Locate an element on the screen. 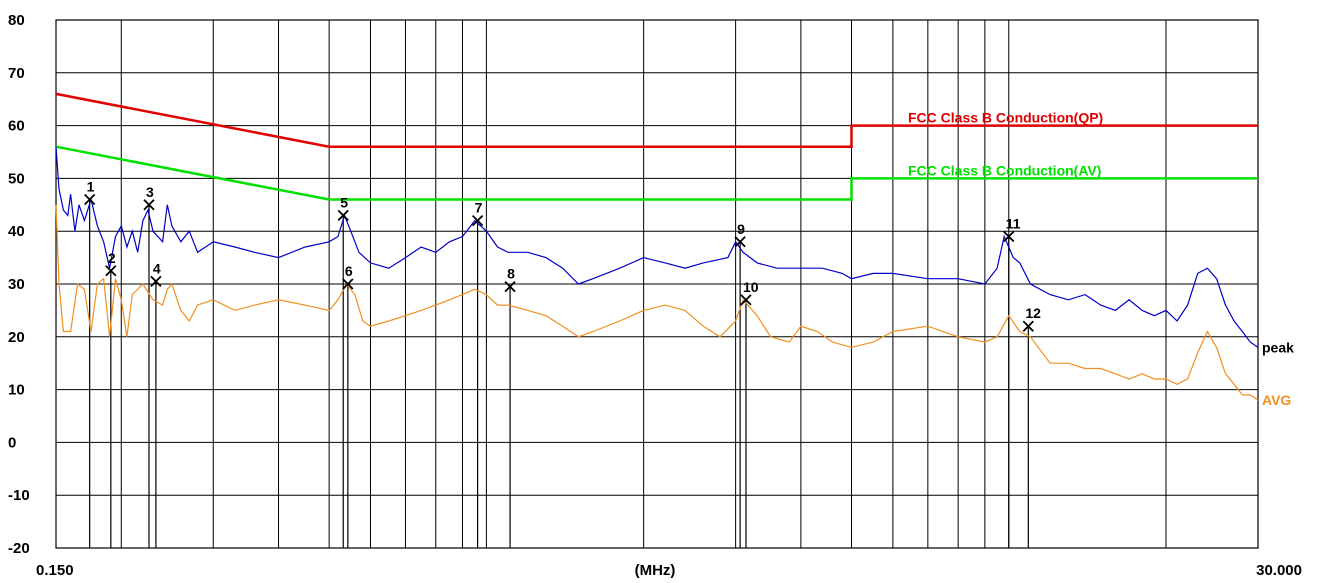 This screenshot has width=1322, height=583. marker-1: 1 is located at coordinates (90, 192).